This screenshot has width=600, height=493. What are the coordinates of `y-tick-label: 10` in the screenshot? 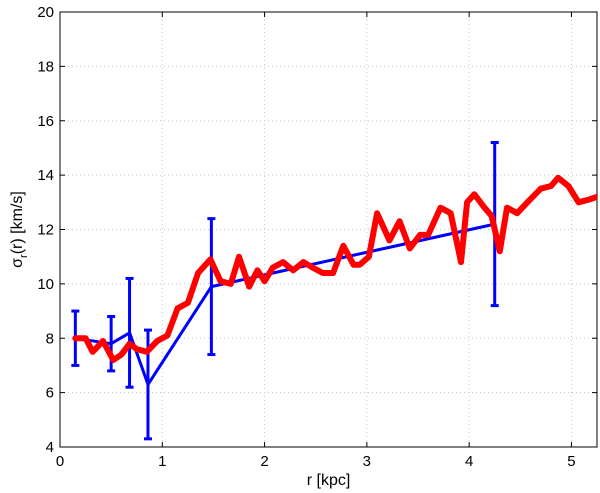 It's located at (45, 284).